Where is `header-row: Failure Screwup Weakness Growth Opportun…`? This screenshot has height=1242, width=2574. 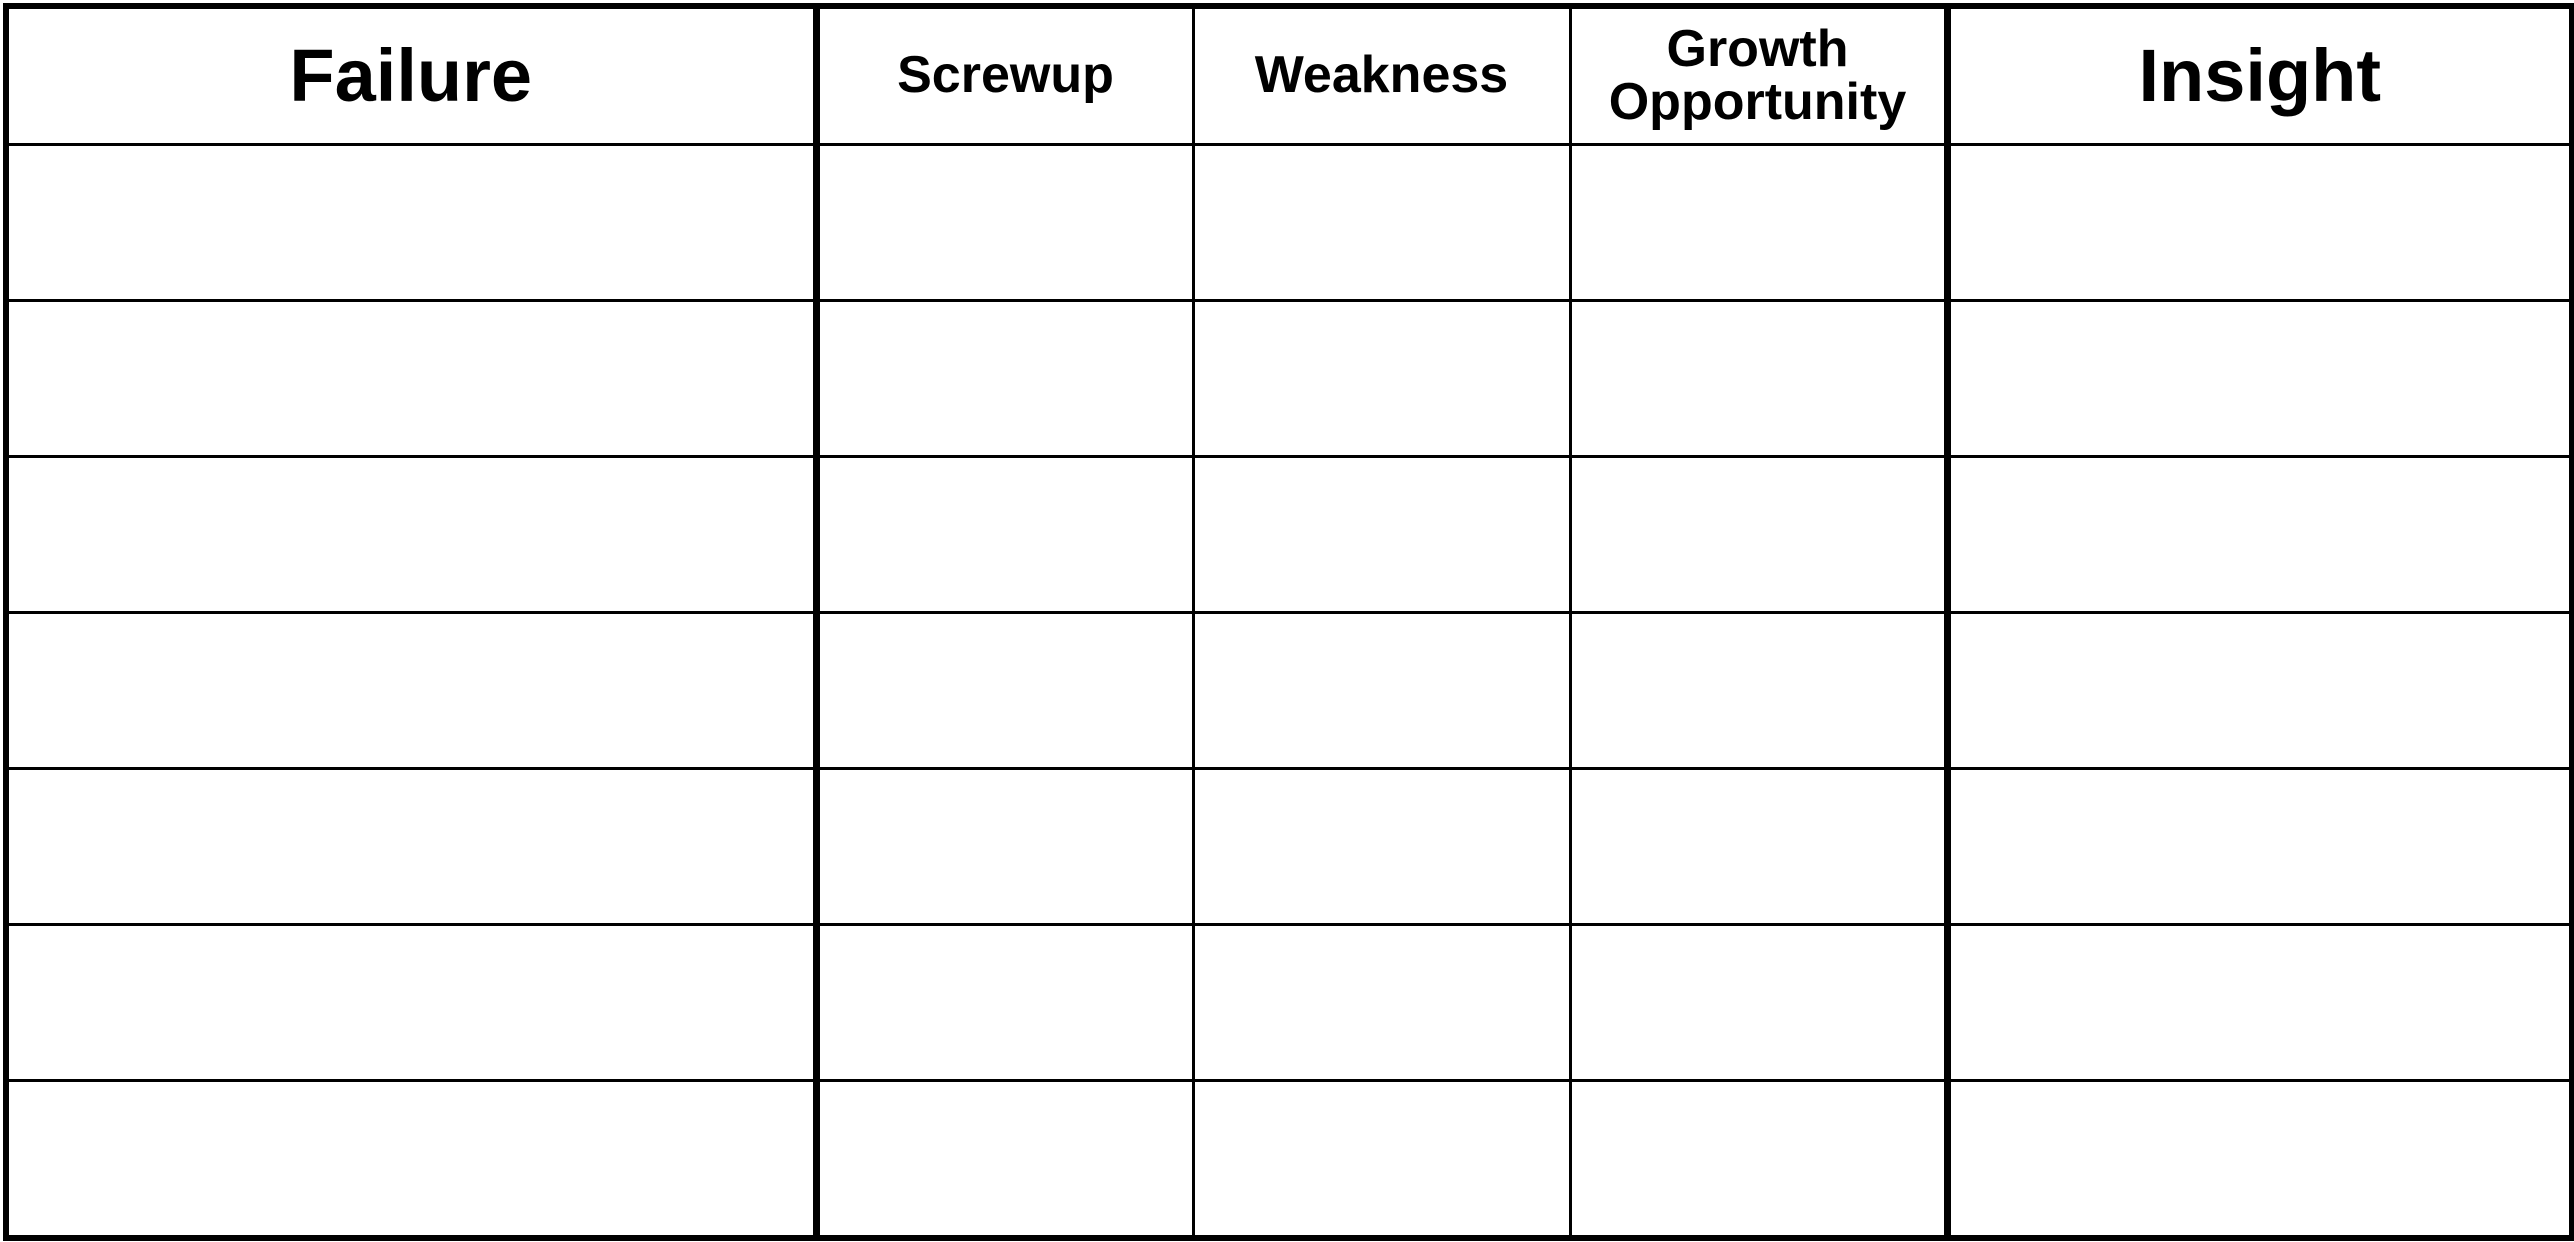 header-row: Failure Screwup Weakness Growth Opportun… is located at coordinates (1289, 75).